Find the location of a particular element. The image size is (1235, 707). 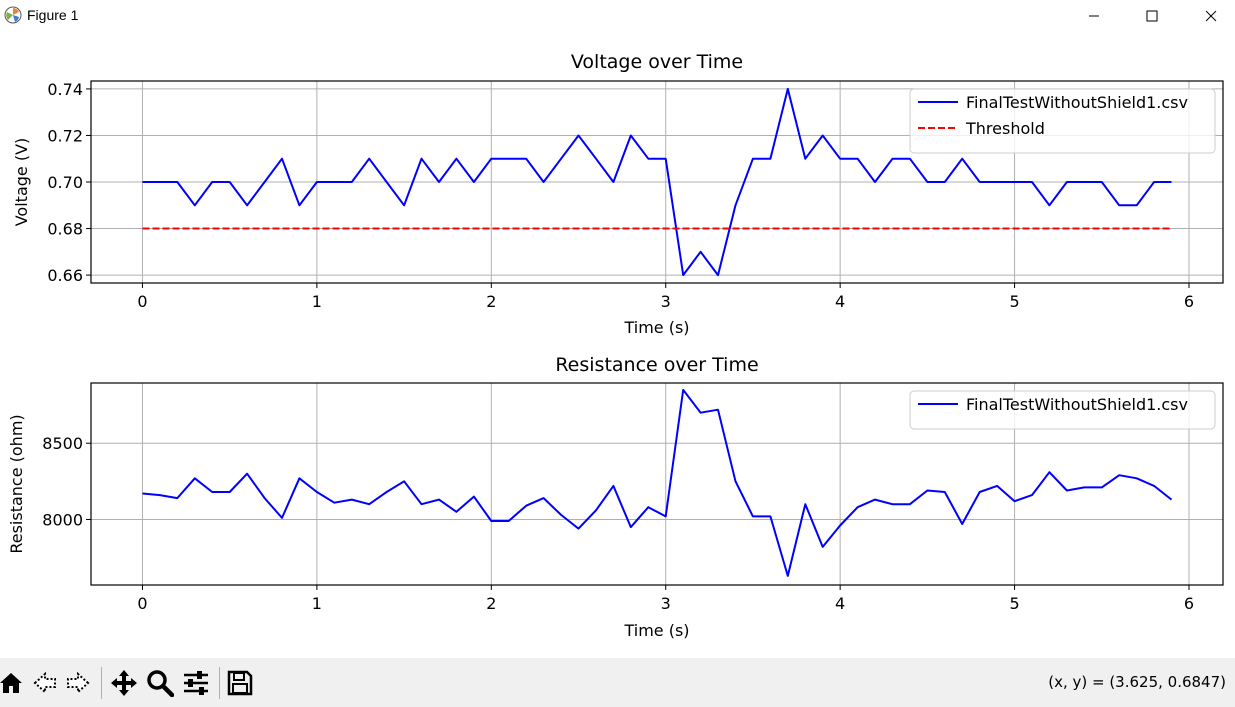

y-tick-label: 0.68 is located at coordinates (65, 229).